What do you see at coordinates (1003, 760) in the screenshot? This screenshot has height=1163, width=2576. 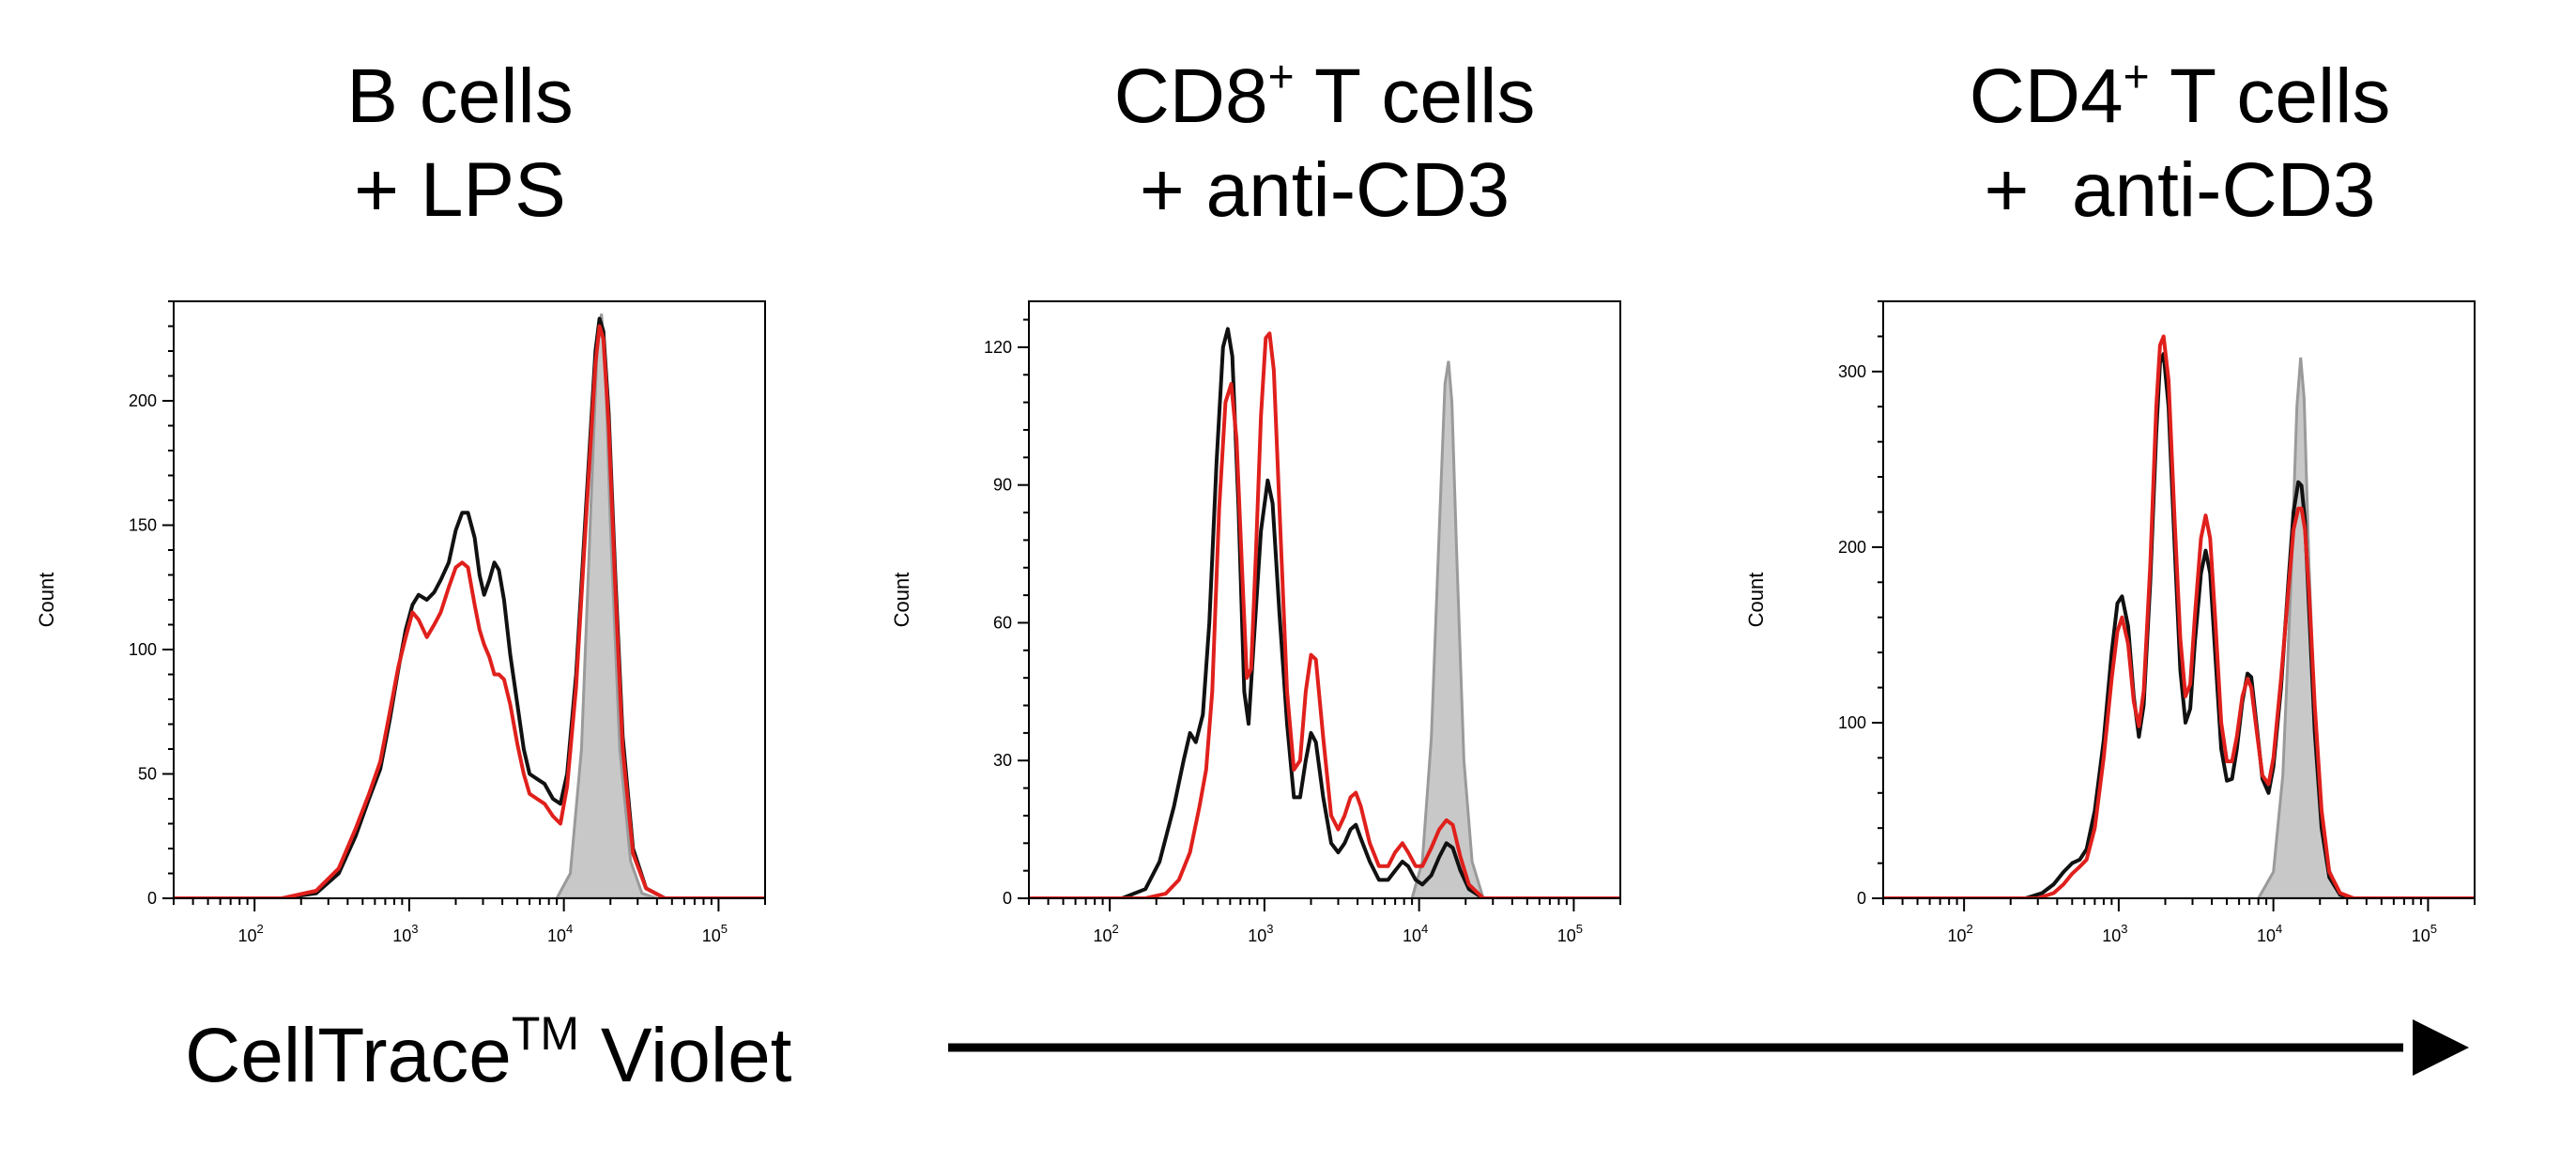 I see `y-tick-label: 30` at bounding box center [1003, 760].